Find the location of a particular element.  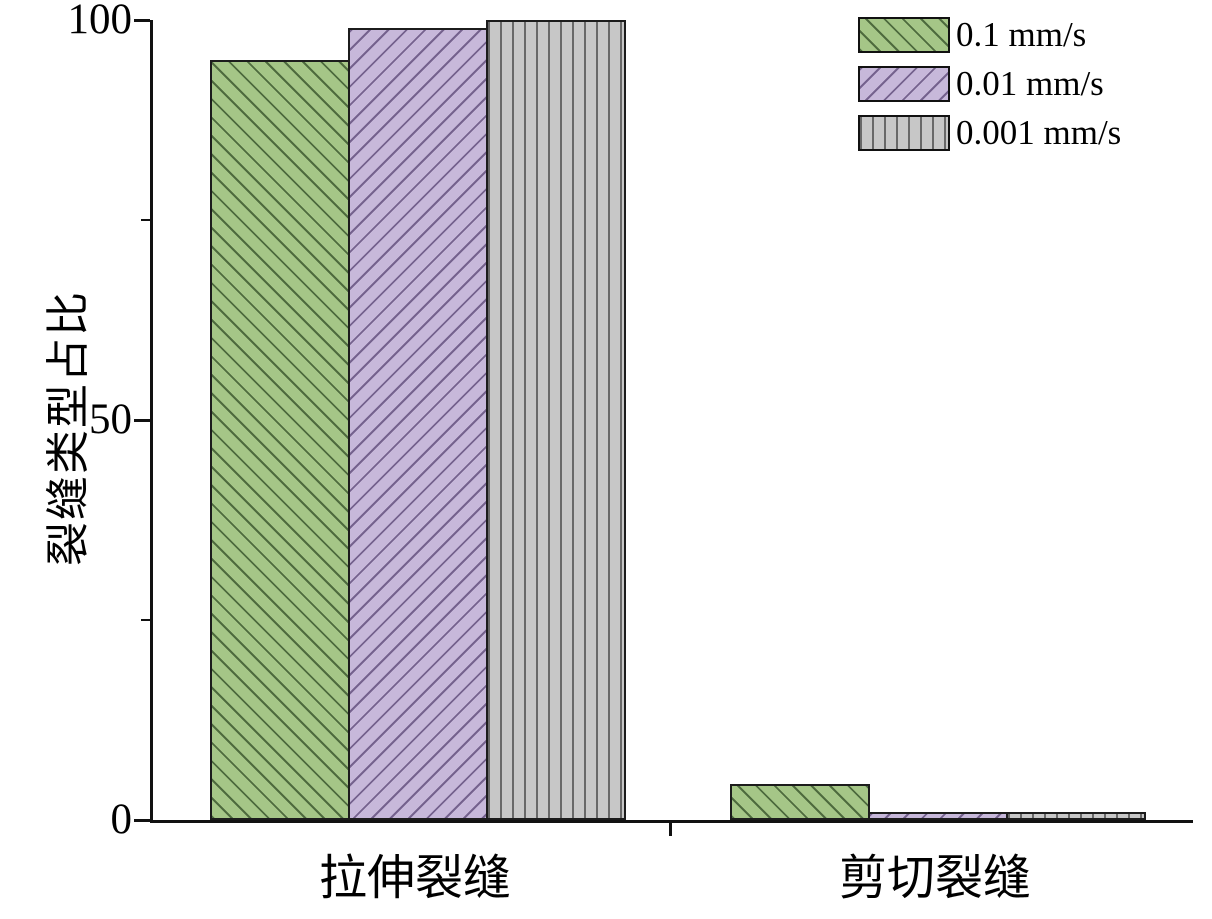

bar-group1-series0 is located at coordinates (800, 802).